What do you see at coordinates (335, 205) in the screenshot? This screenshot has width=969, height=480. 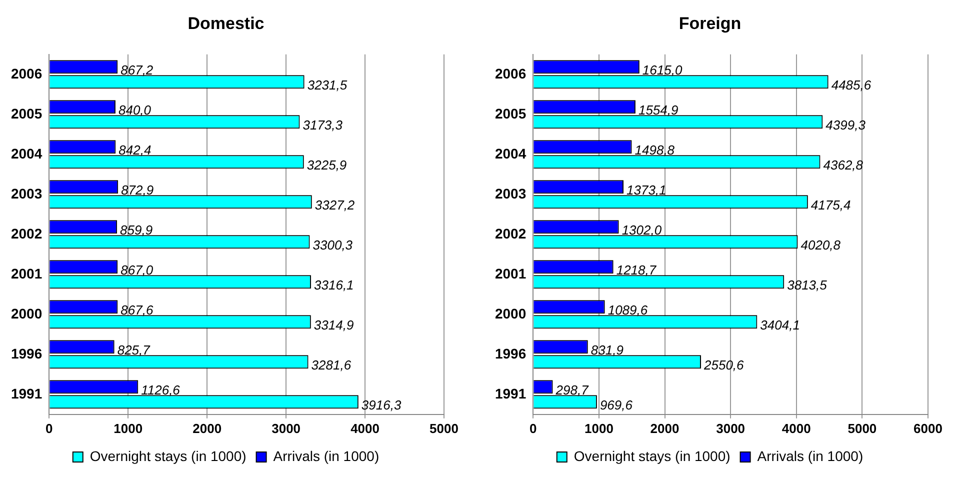 I see `data-label: 3327,2` at bounding box center [335, 205].